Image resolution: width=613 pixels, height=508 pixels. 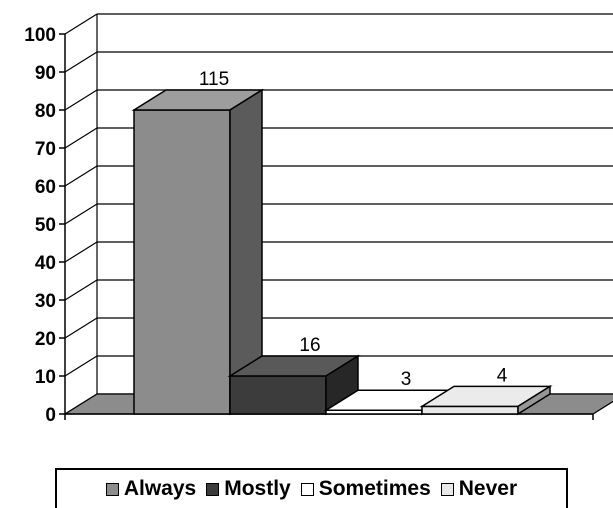 I want to click on bar-always, so click(x=198, y=252).